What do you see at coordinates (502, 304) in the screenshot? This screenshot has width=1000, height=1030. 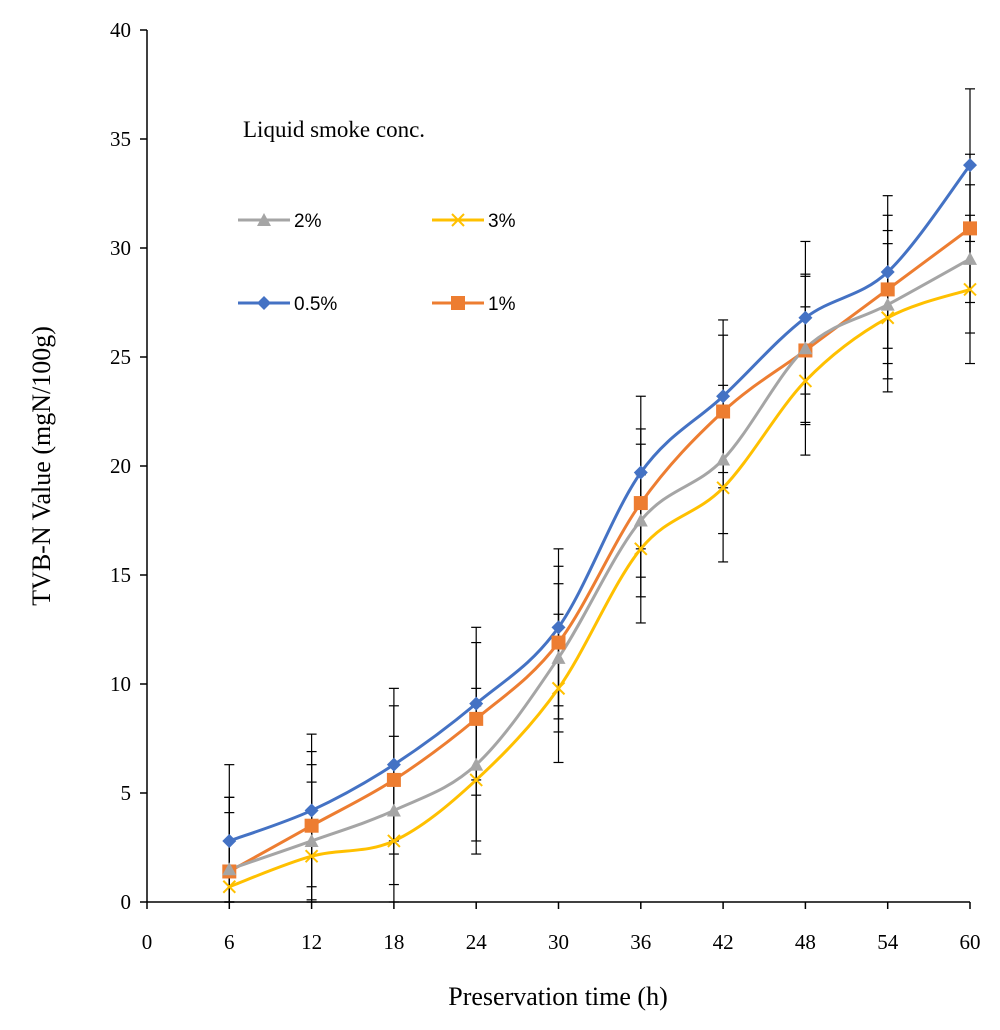 I see `legend-label-1pct: 1%` at bounding box center [502, 304].